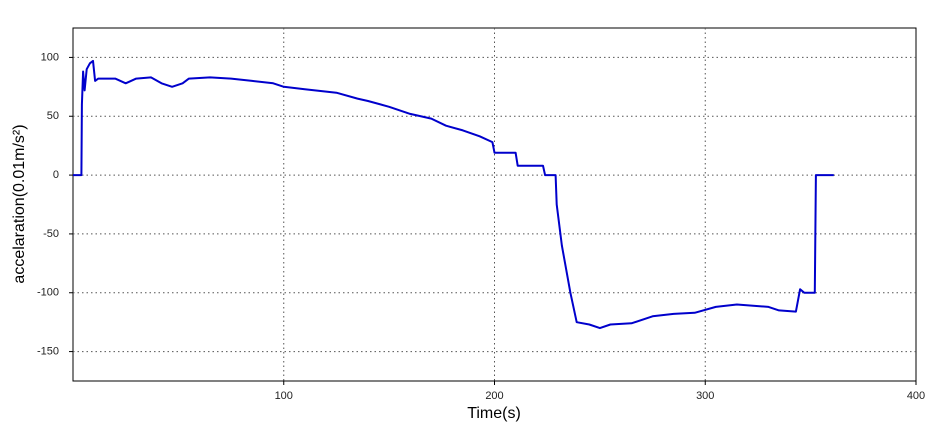 The width and height of the screenshot is (936, 435). I want to click on y-tick-label: -50, so click(51, 234).